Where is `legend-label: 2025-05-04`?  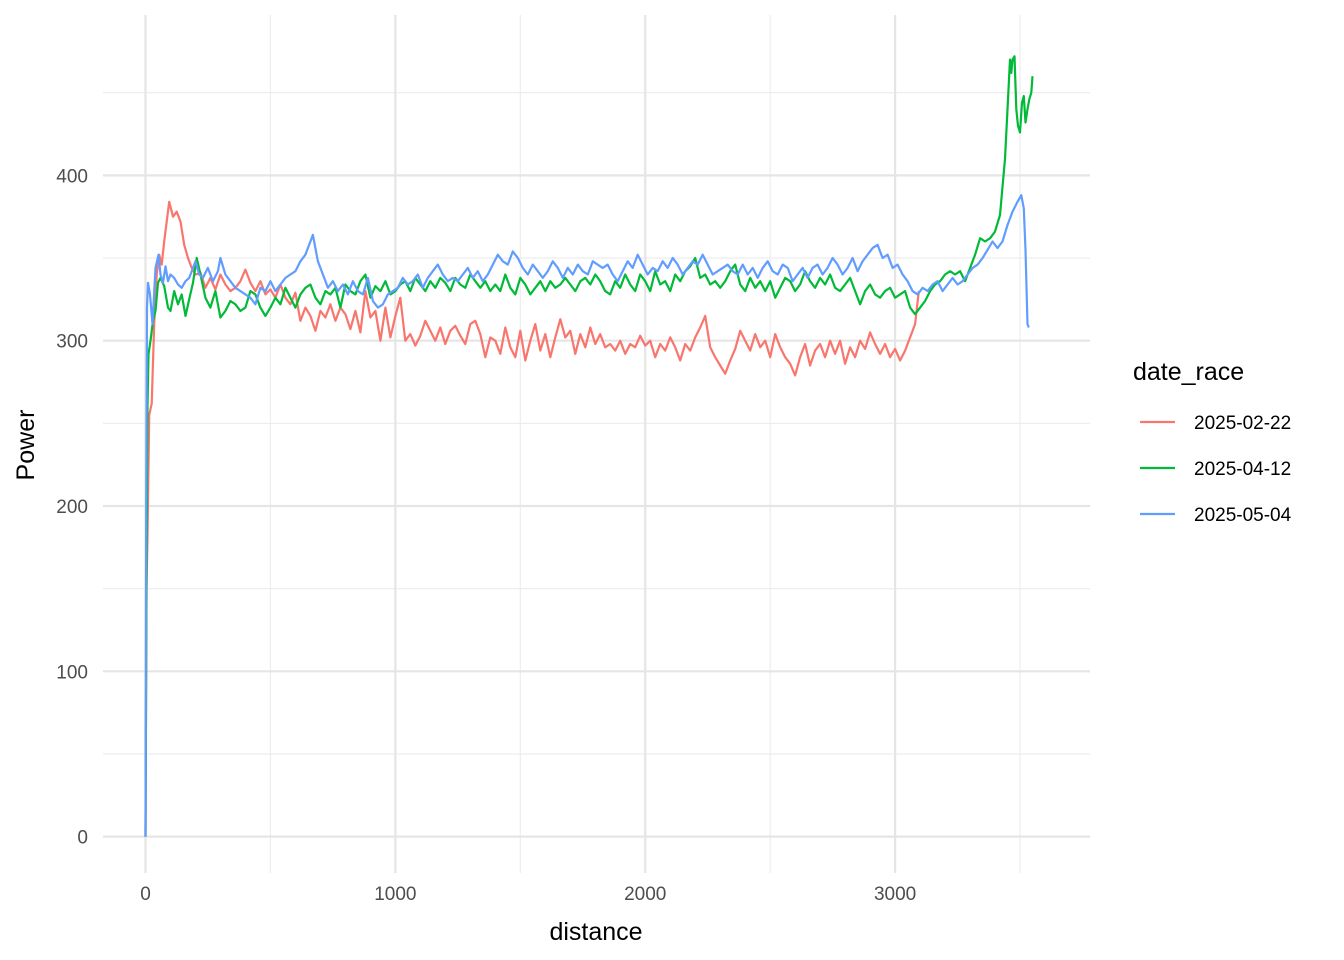
legend-label: 2025-05-04 is located at coordinates (1243, 515).